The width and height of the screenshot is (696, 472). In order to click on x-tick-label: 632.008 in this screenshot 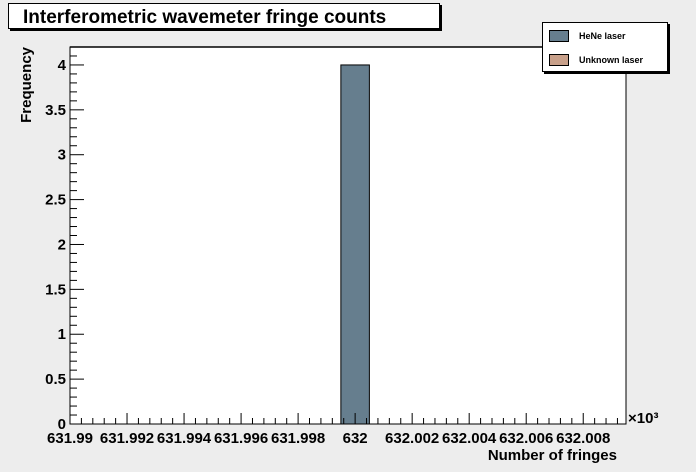, I will do `click(583, 438)`.